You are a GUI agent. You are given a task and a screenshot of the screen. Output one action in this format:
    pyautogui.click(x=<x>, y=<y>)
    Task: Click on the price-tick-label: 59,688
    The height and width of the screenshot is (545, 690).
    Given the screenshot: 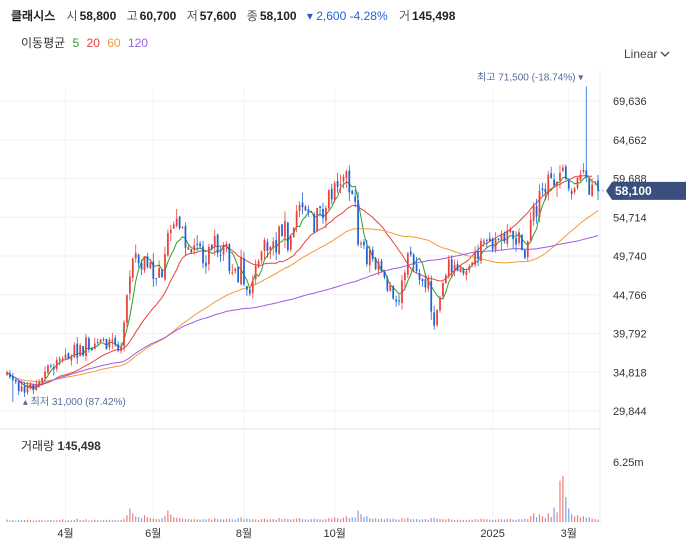 What is the action you would take?
    pyautogui.click(x=630, y=180)
    